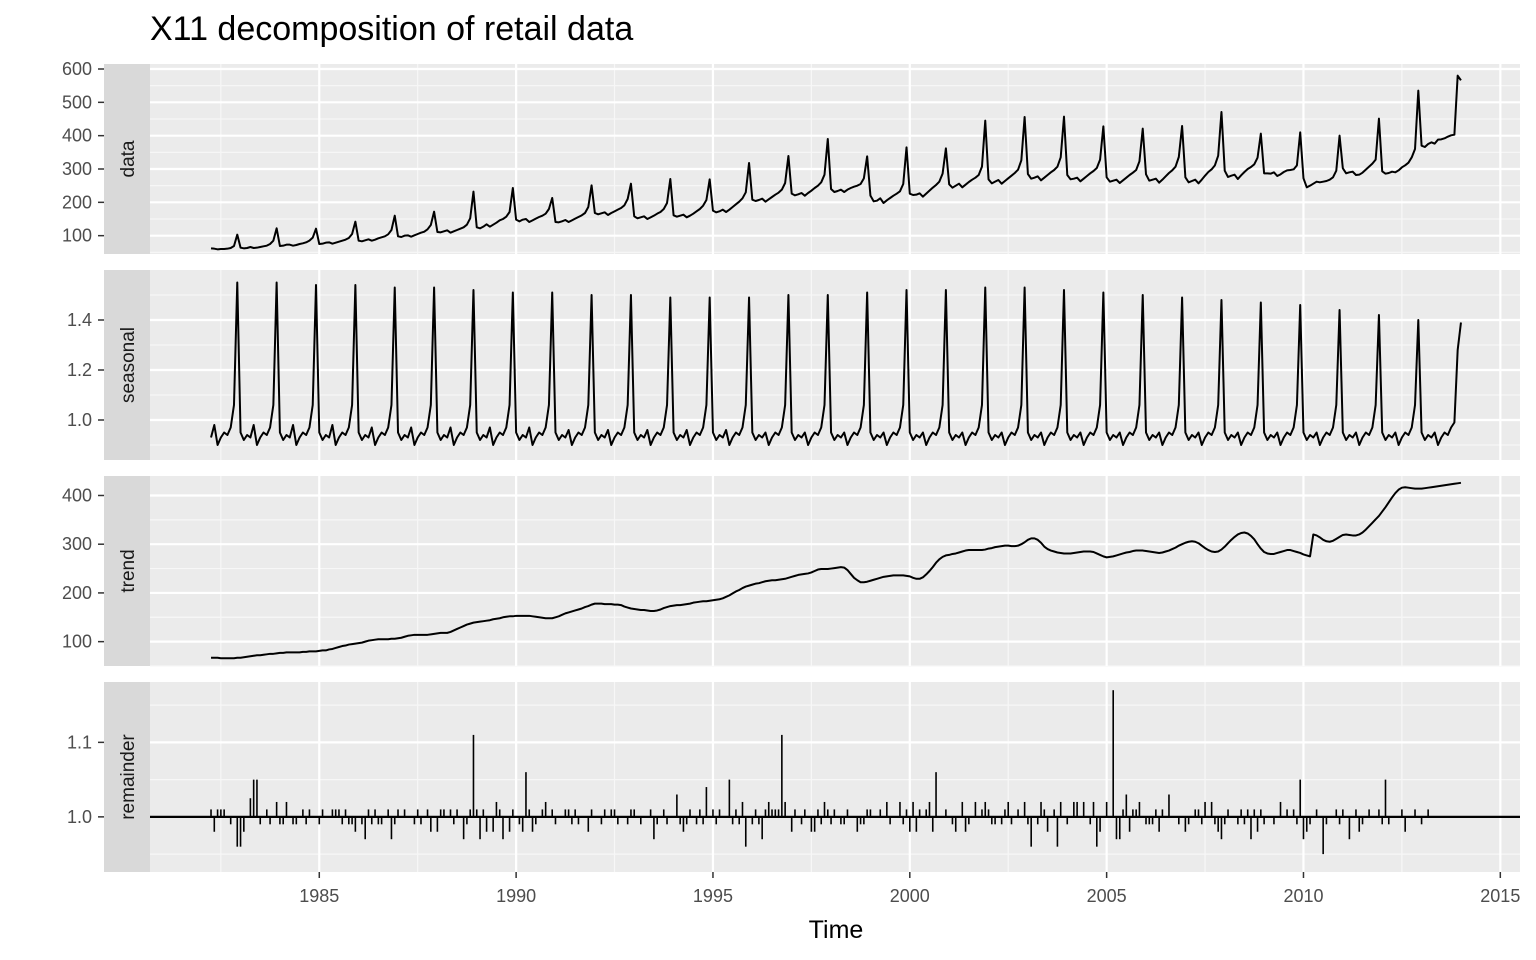 This screenshot has width=1536, height=960. Describe the element at coordinates (77, 69) in the screenshot. I see `y-tick-label: 600` at that location.